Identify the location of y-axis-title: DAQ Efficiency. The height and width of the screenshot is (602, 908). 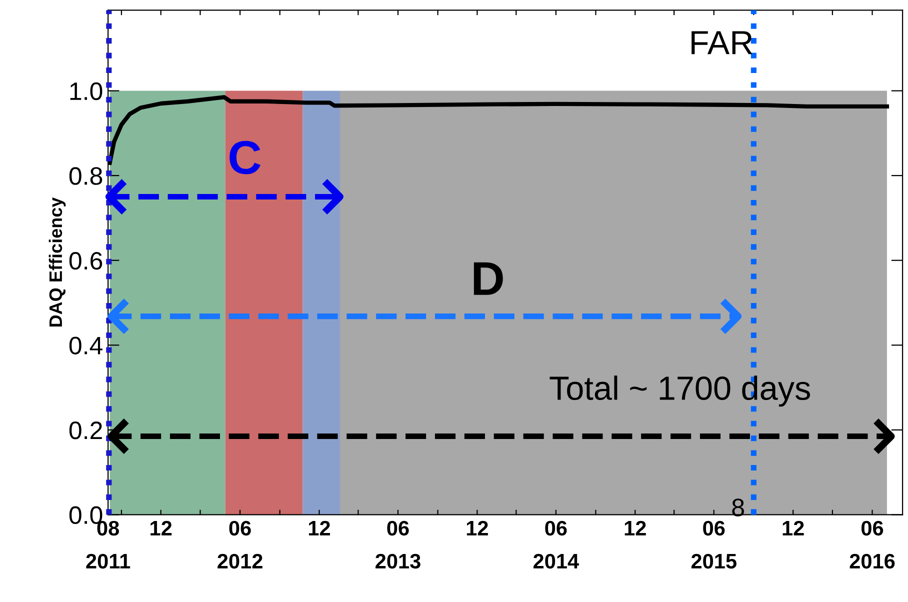
(57, 261).